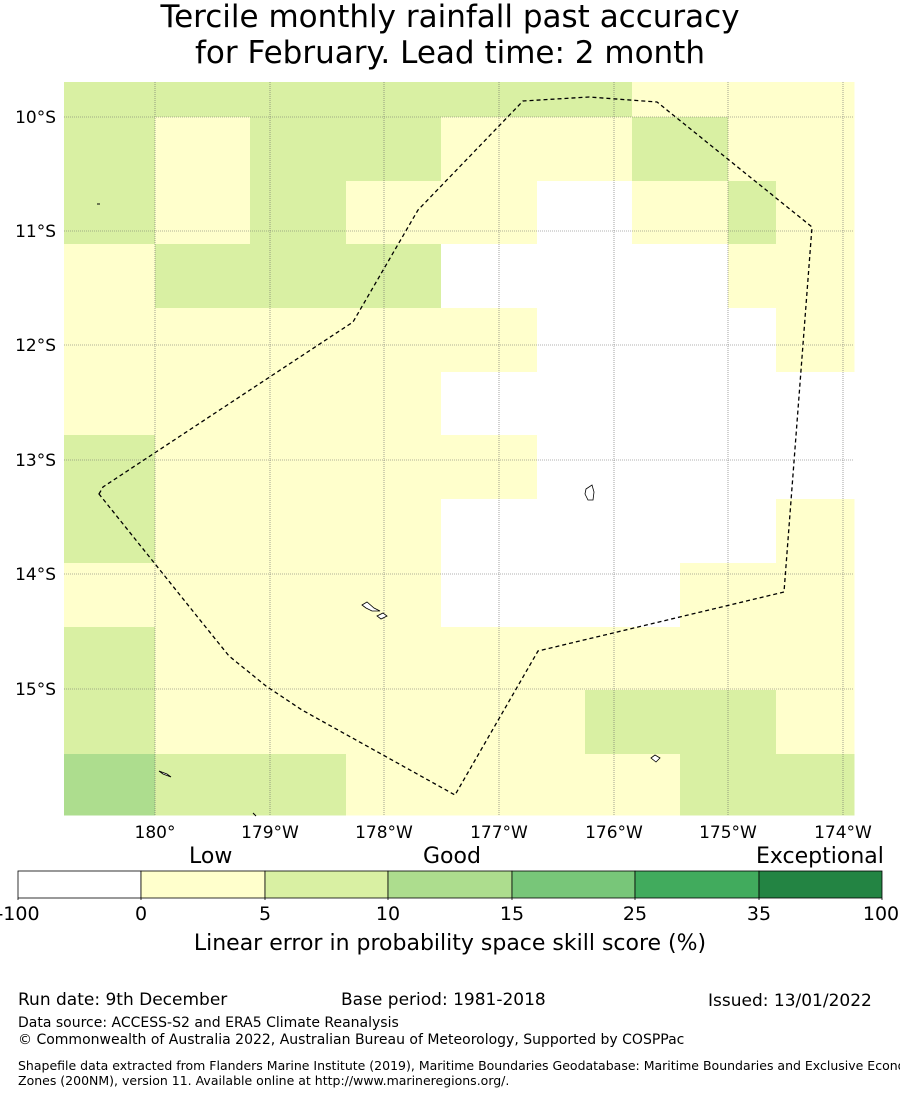 The height and width of the screenshot is (1095, 900). What do you see at coordinates (384, 833) in the screenshot?
I see `lon-tick-label: 178°W` at bounding box center [384, 833].